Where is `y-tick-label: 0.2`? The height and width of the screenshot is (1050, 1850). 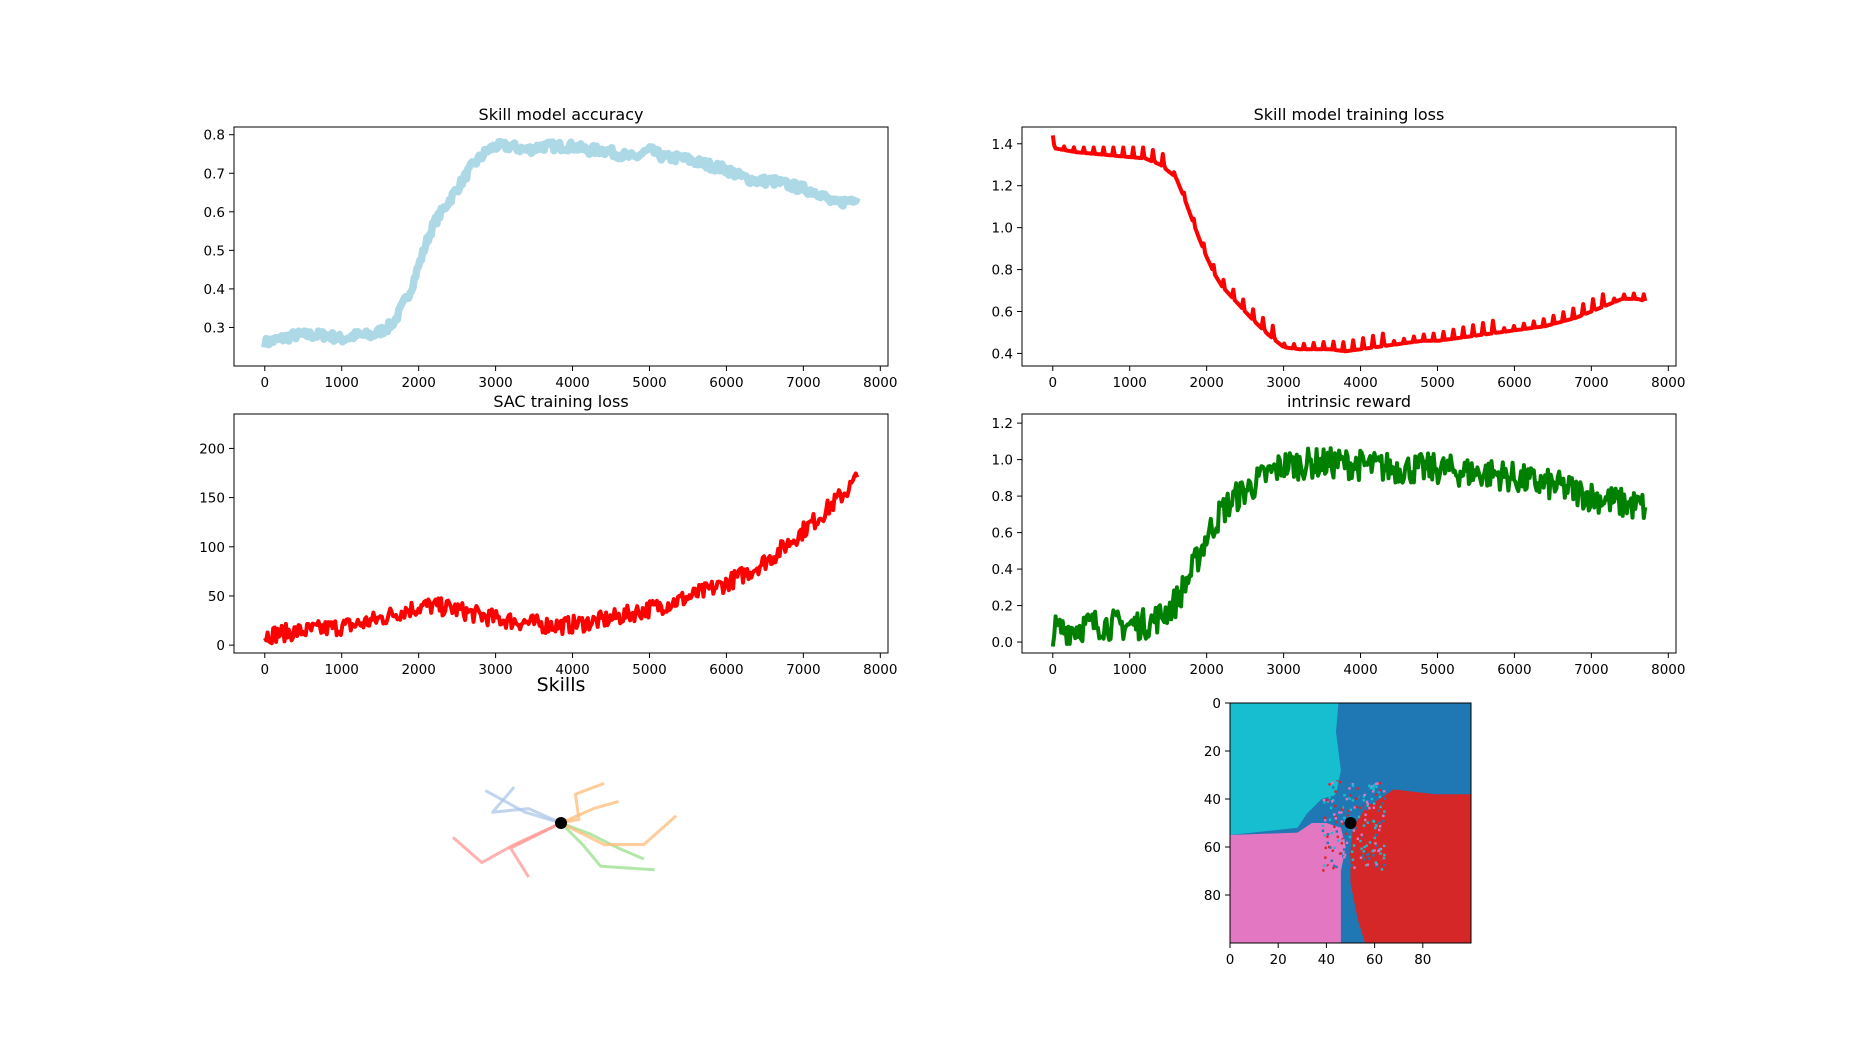 y-tick-label: 0.2 is located at coordinates (1002, 607).